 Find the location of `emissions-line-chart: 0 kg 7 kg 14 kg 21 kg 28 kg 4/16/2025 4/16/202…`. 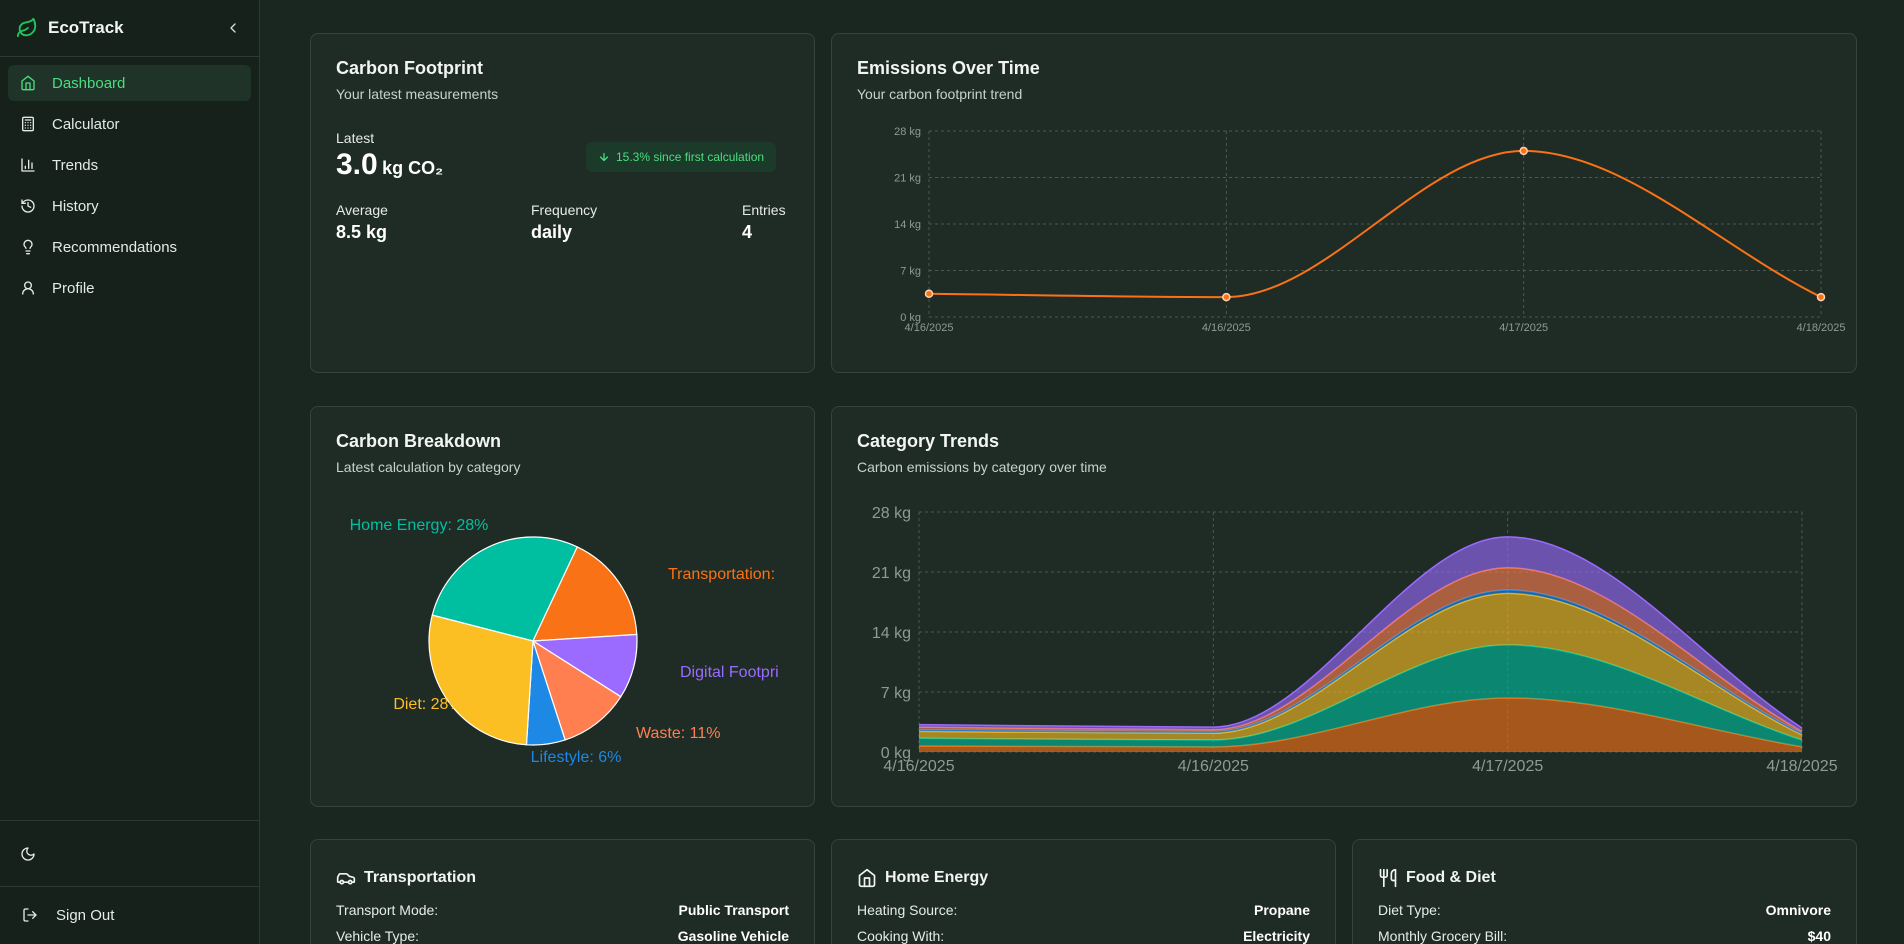

emissions-line-chart: 0 kg 7 kg 14 kg 21 kg 28 kg 4/16/2025 4/16/202… is located at coordinates (1370, 230).